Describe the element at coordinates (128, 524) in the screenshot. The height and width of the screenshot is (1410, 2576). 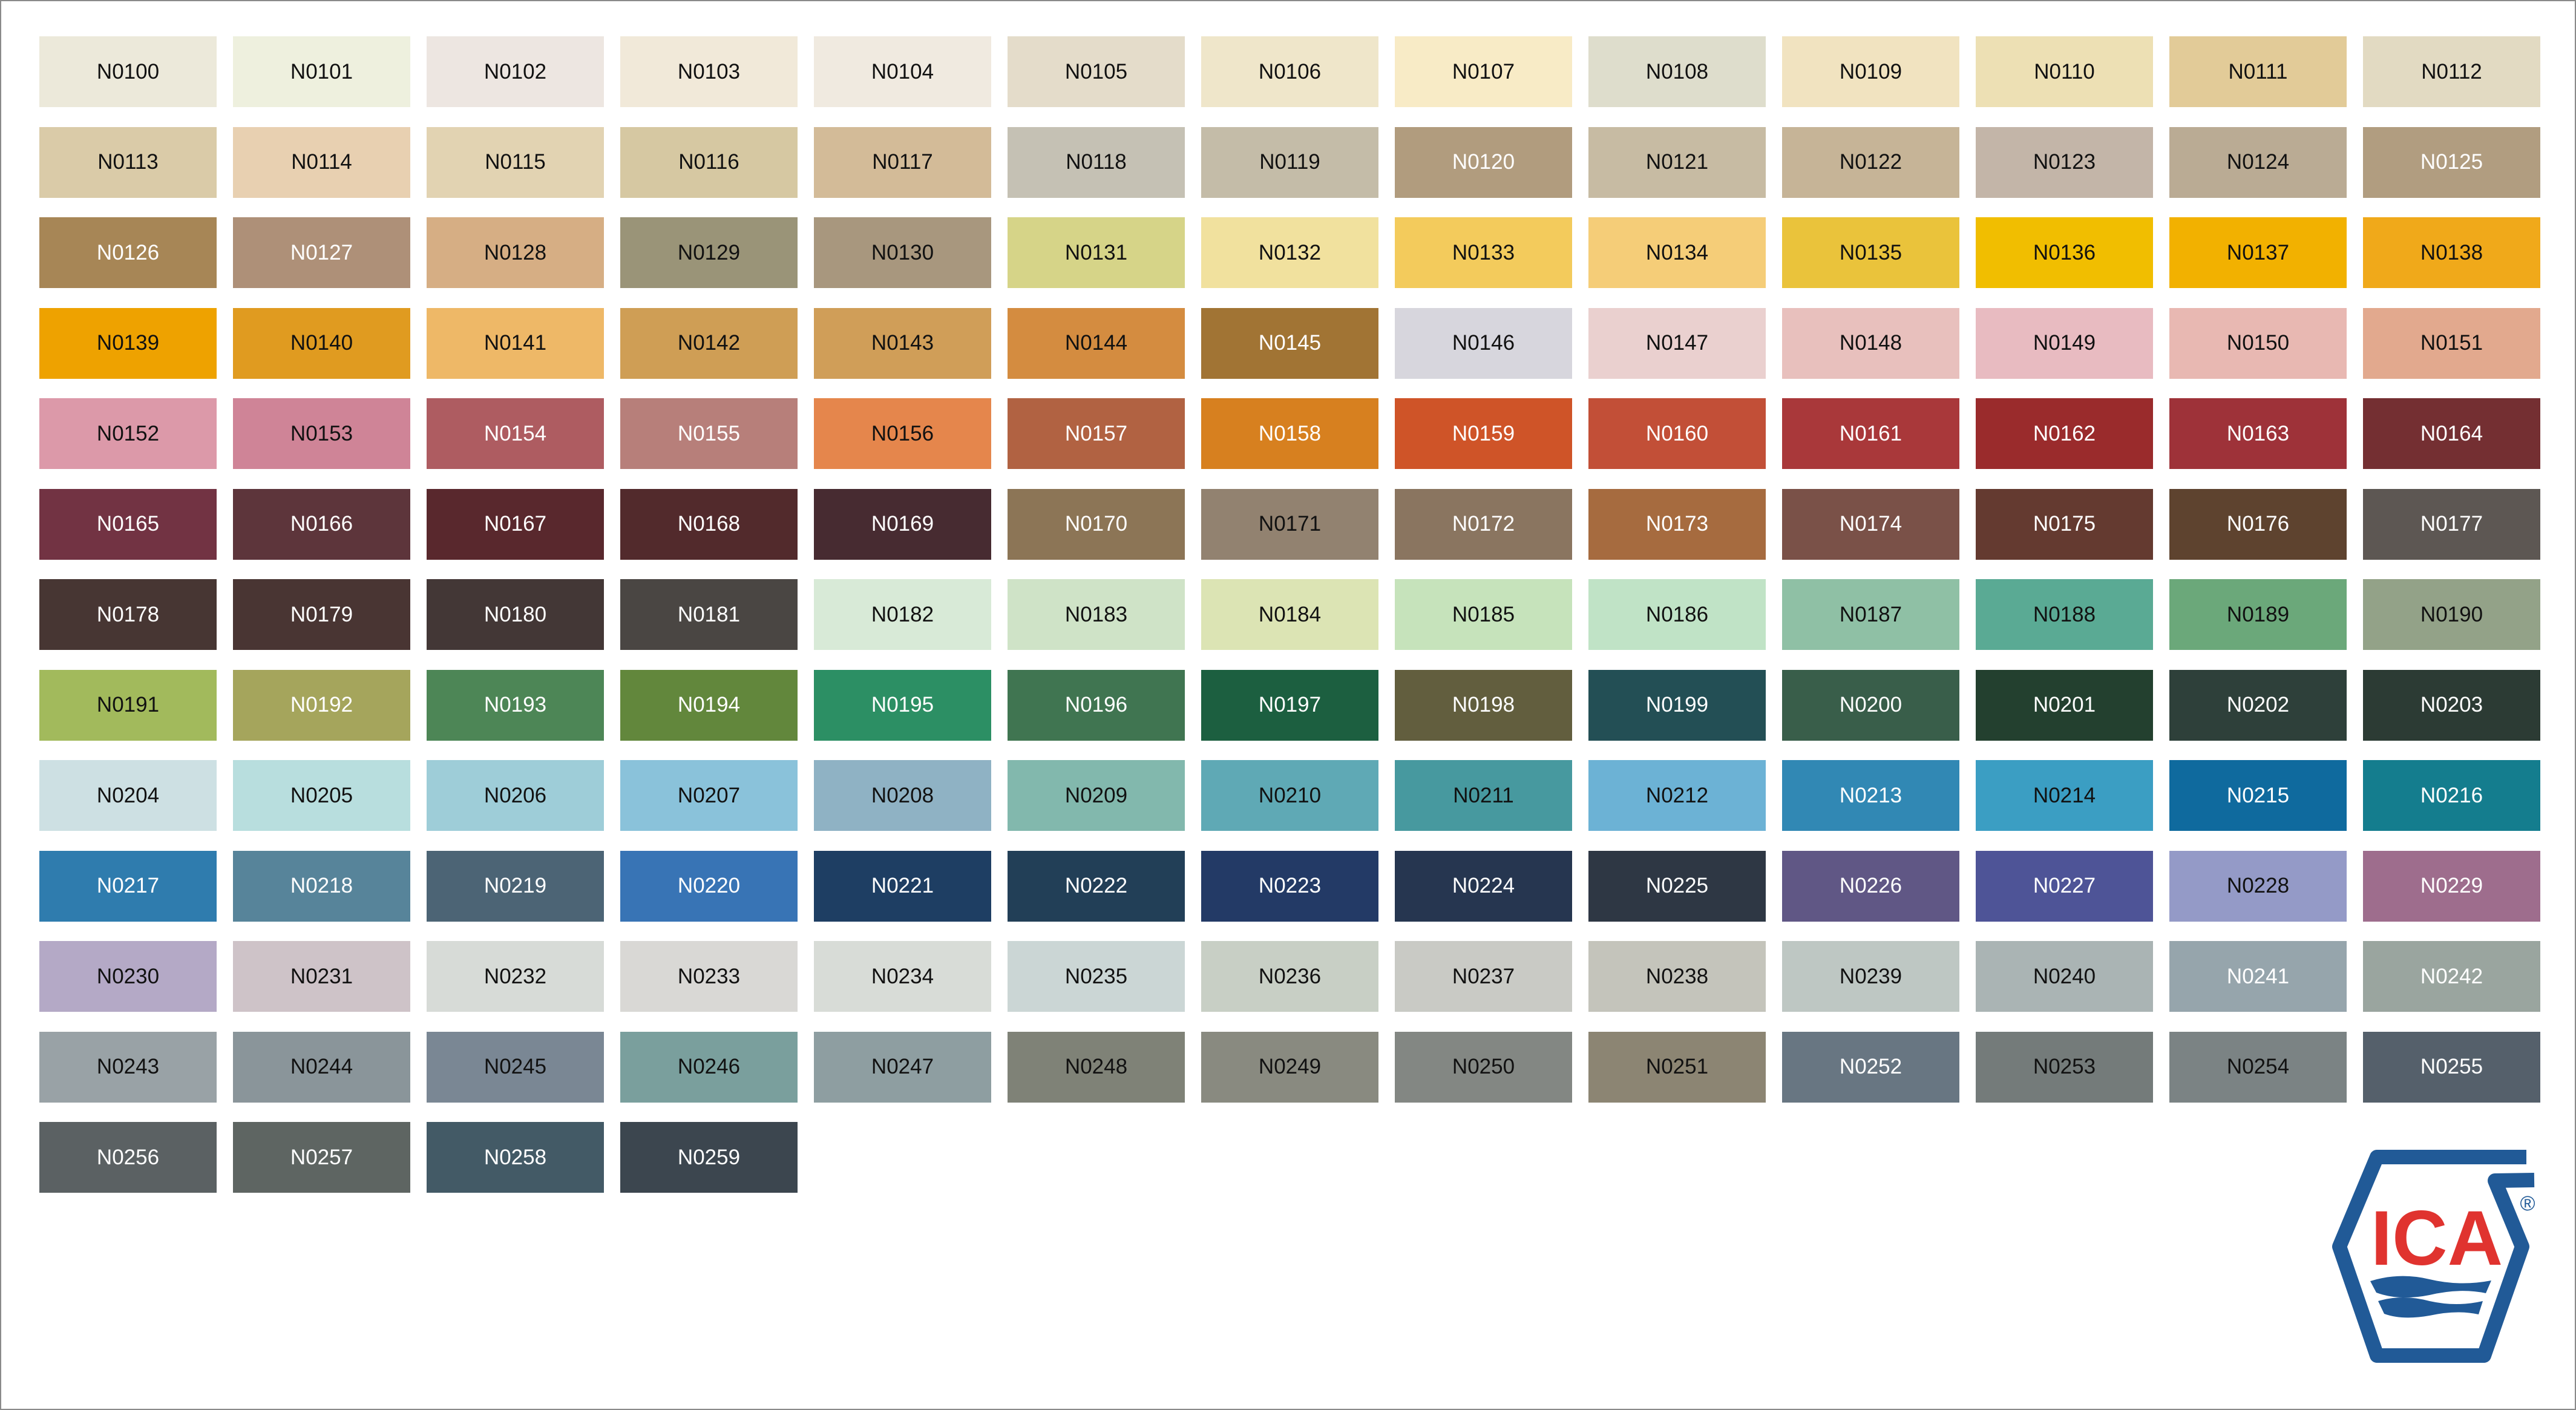
I see `swatch-code-label: N0165` at that location.